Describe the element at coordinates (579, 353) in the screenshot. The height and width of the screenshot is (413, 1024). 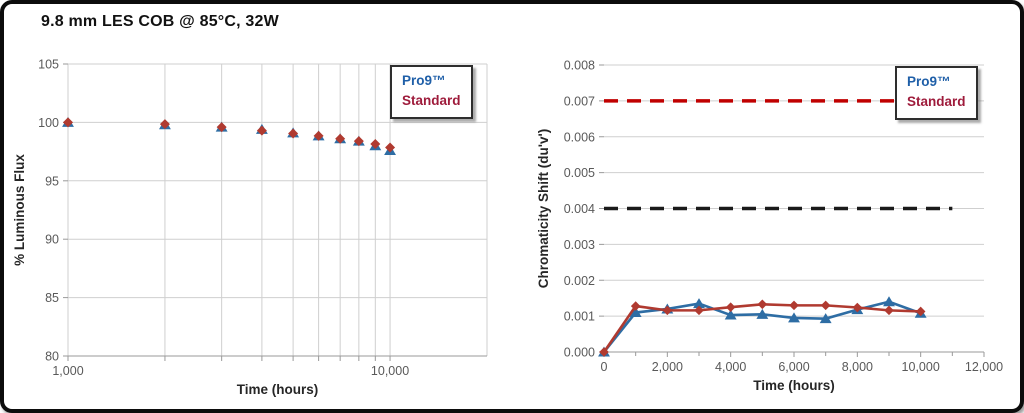
I see `y-tick-label: 0.000` at that location.